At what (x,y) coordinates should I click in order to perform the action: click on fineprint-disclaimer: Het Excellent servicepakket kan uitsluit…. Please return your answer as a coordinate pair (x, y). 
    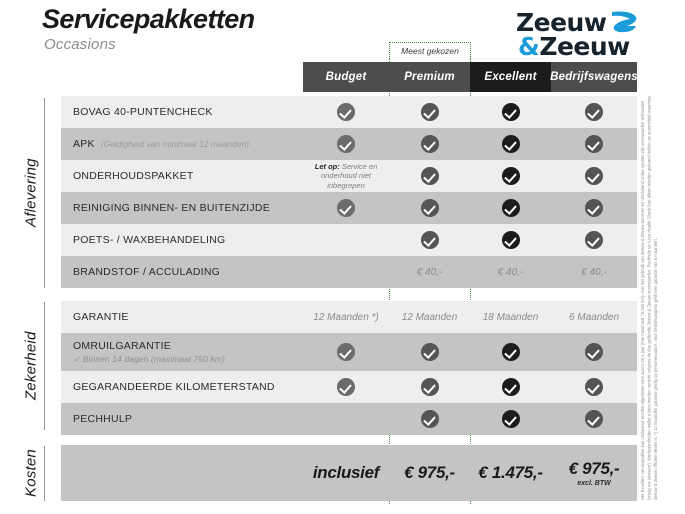
    Looking at the image, I should click on (649, 298).